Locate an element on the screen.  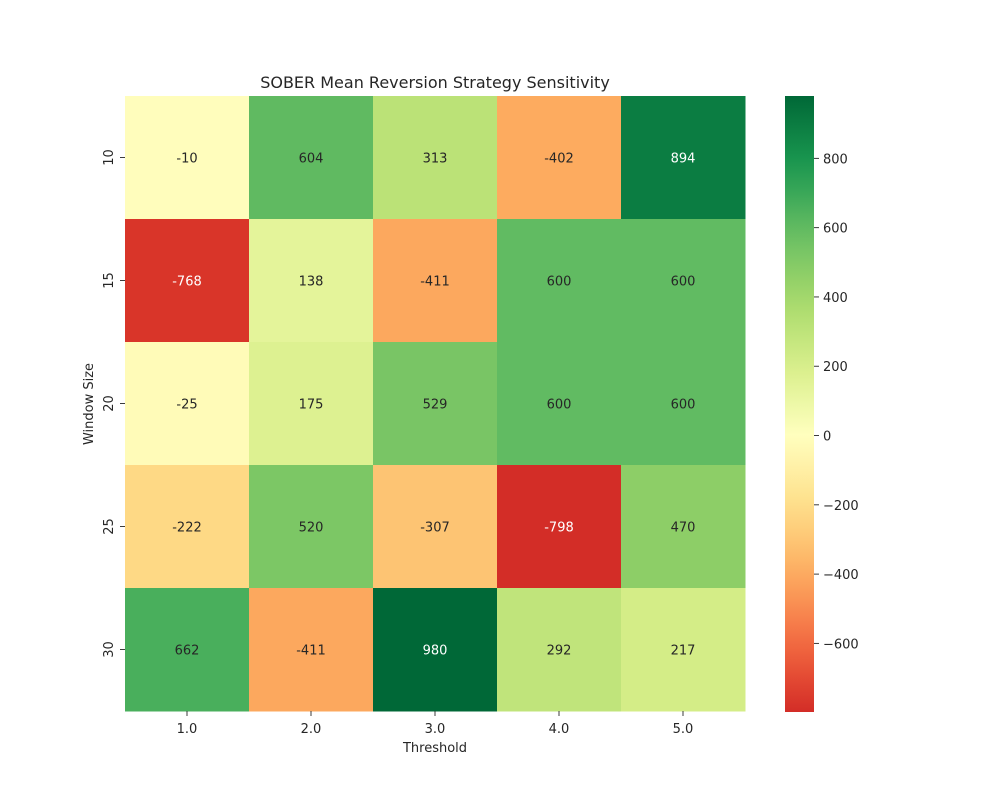
cell-value-label: 175 is located at coordinates (311, 405).